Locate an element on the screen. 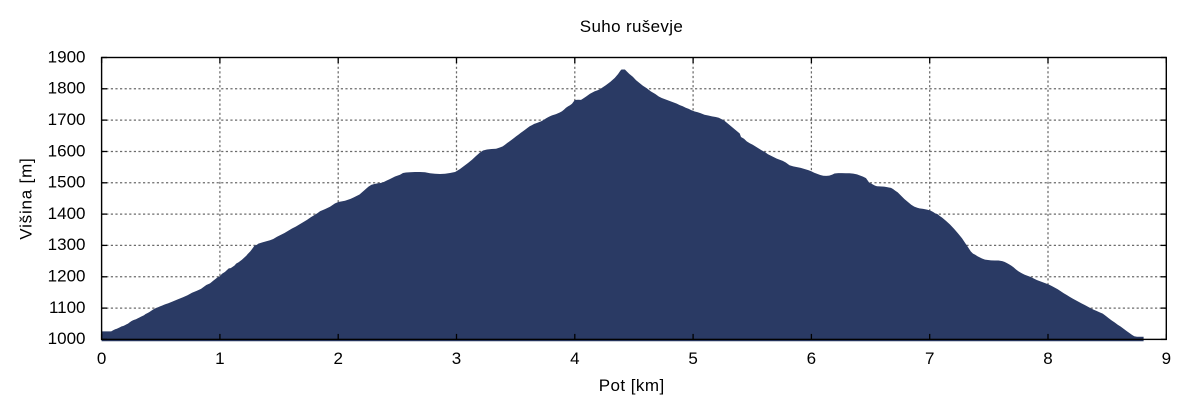  svg-text: 1900 is located at coordinates (67, 56).